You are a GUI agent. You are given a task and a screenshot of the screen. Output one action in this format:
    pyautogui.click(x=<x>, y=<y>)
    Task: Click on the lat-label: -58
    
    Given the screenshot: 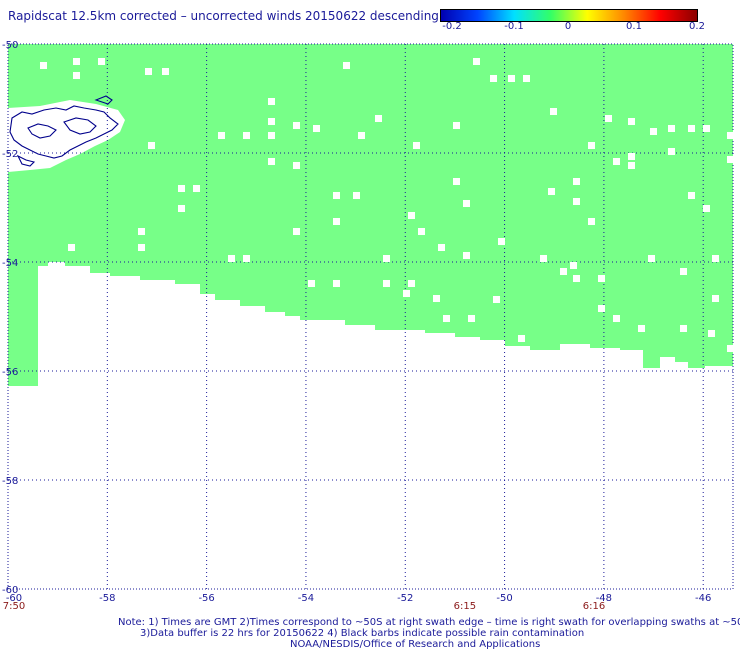 What is the action you would take?
    pyautogui.click(x=10, y=481)
    